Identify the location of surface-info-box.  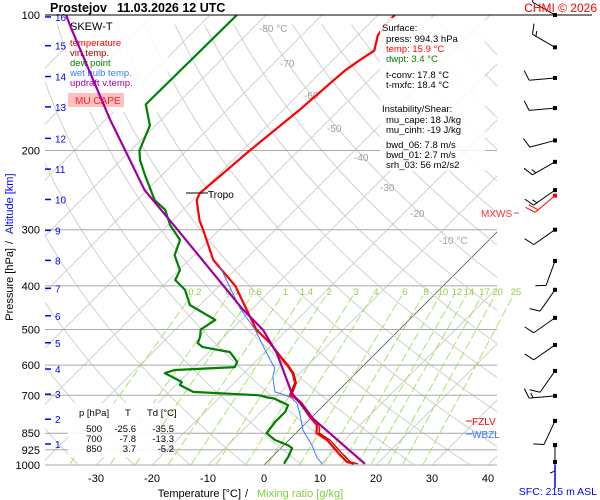
(432, 94).